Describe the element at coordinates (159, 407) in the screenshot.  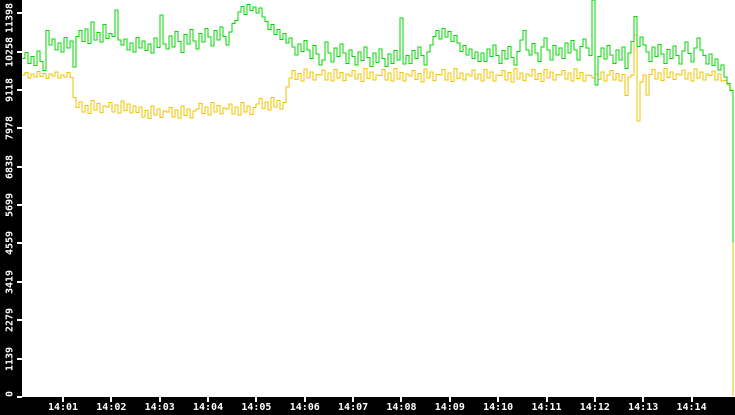
I see `x-tick-label: 14:03` at that location.